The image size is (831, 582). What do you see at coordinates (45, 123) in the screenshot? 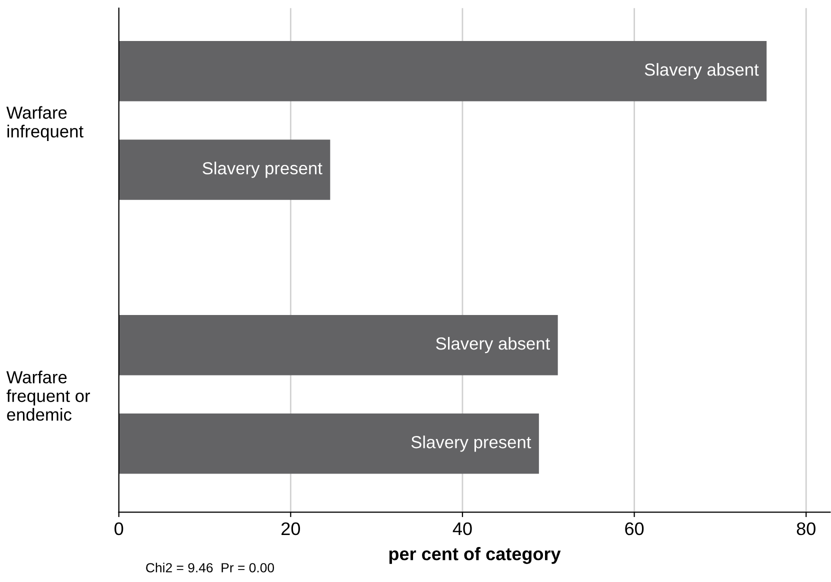
I see `y-tick-label: Warfare infrequent` at bounding box center [45, 123].